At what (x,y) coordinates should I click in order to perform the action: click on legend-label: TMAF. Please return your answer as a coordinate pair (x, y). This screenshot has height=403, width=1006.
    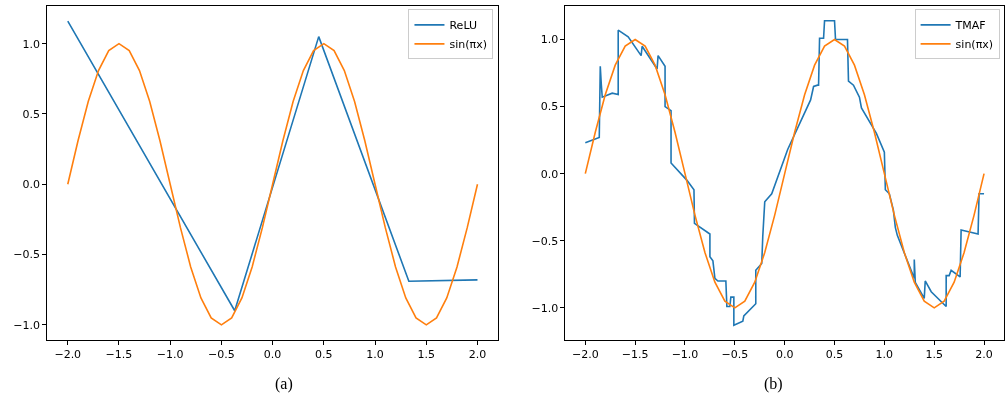
    Looking at the image, I should click on (970, 26).